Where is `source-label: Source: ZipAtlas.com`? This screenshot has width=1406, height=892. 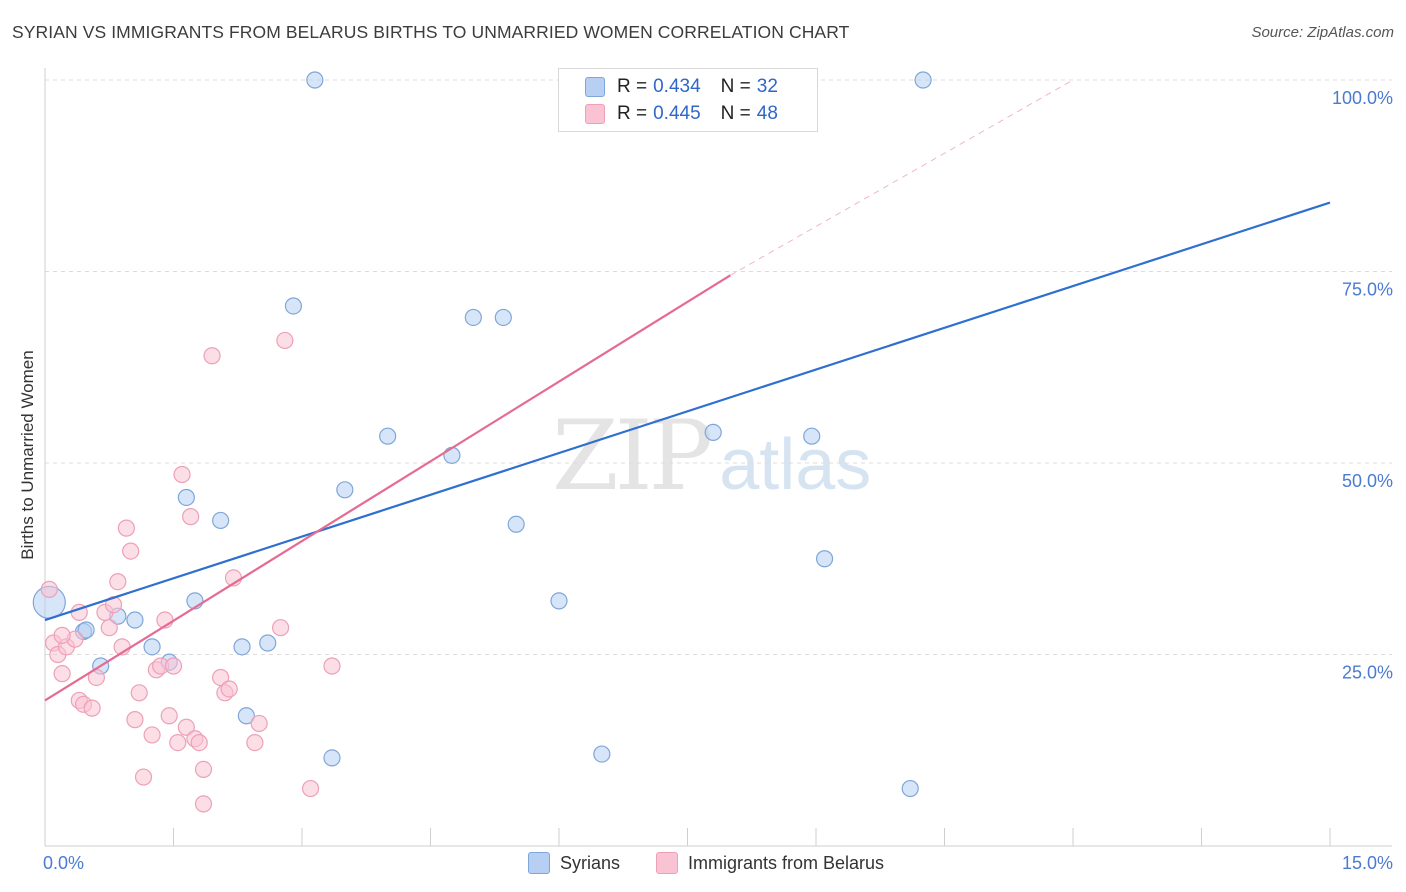
source-label: Source: ZipAtlas.com is located at coordinates (1322, 32).